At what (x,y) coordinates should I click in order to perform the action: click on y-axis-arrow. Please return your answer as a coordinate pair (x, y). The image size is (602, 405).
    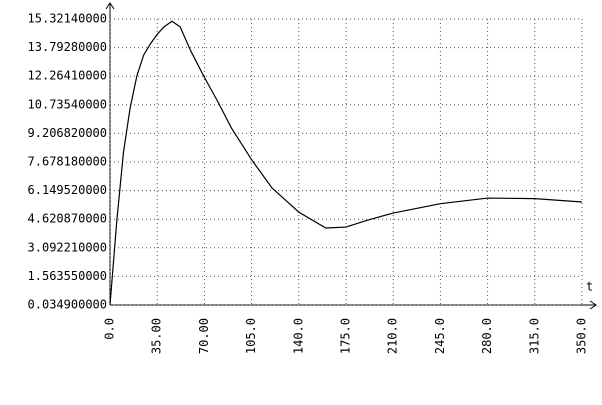
    Looking at the image, I should click on (110, 6).